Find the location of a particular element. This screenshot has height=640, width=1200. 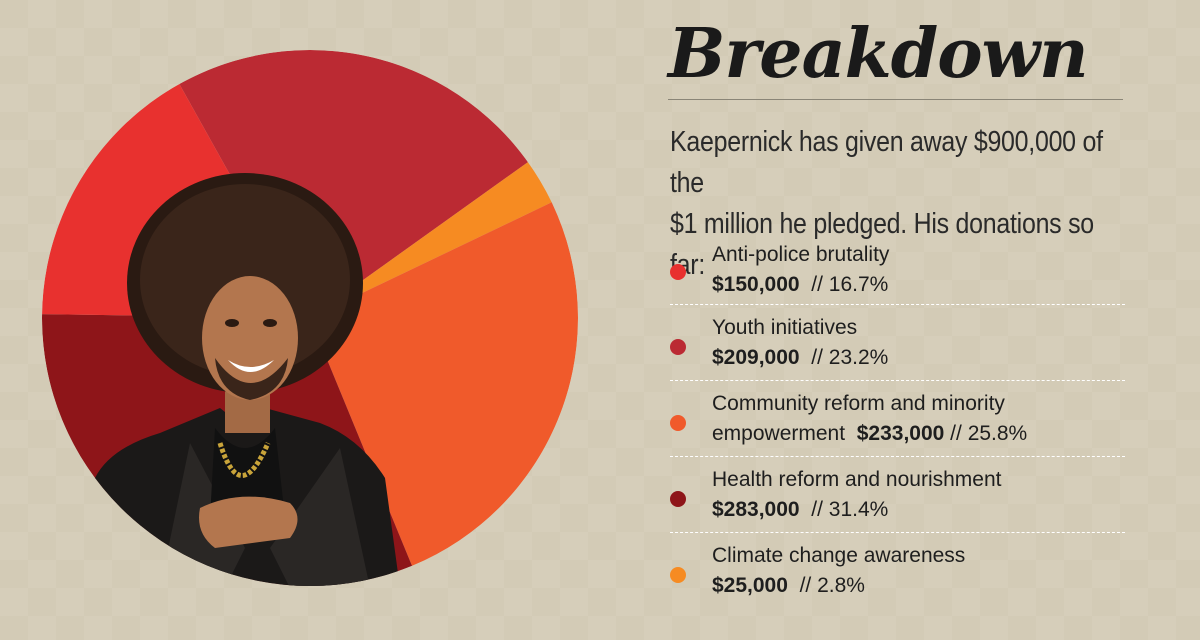

pie-slice-climate-change-awareness is located at coordinates (431, 240).